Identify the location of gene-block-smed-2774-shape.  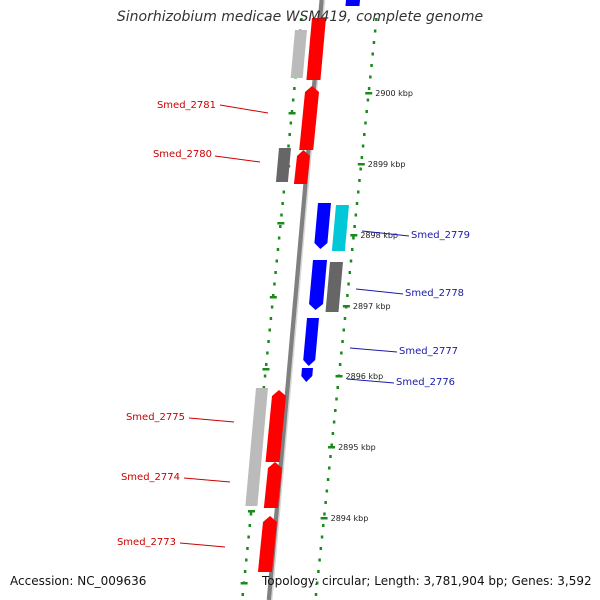
(272, 485).